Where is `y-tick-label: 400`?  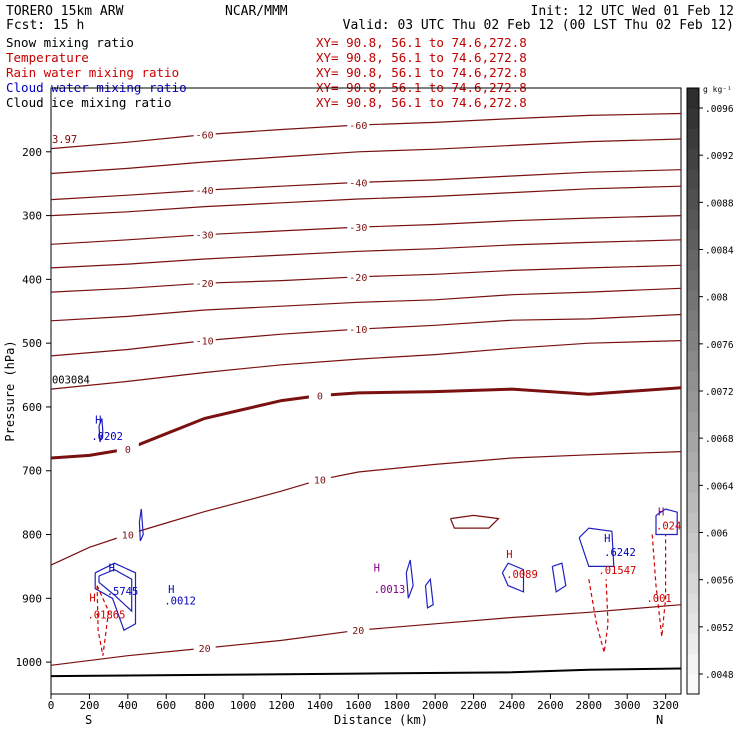 y-tick-label: 400 is located at coordinates (32, 279).